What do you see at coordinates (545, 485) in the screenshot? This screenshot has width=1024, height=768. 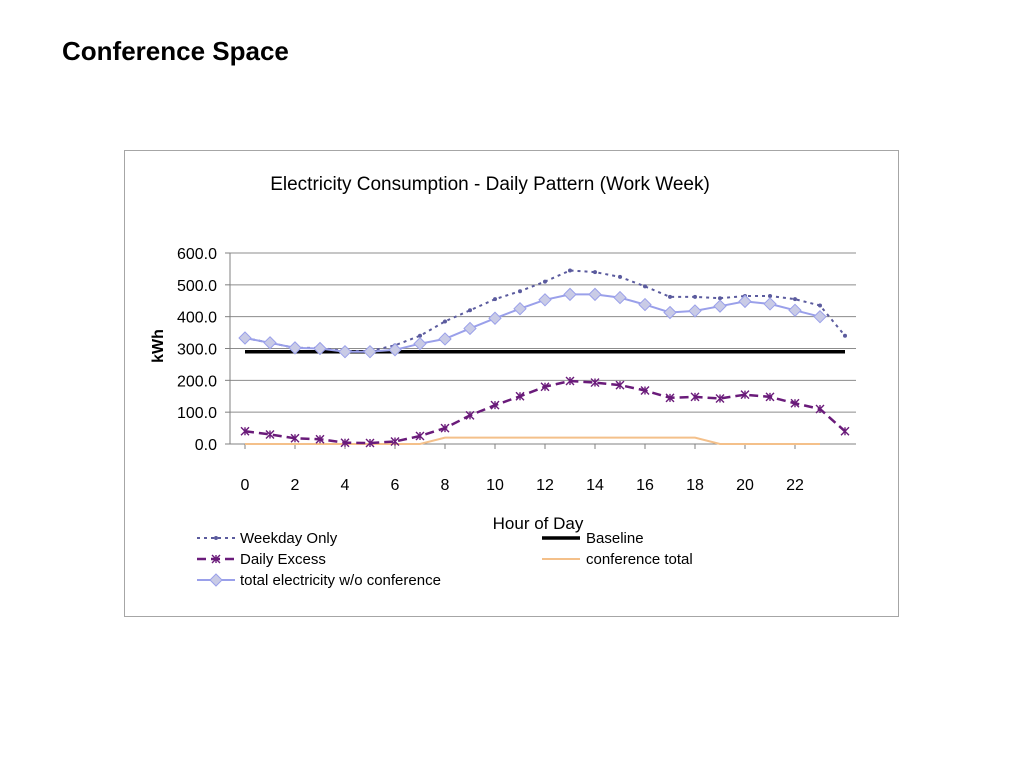 I see `x-tick-label: 12` at bounding box center [545, 485].